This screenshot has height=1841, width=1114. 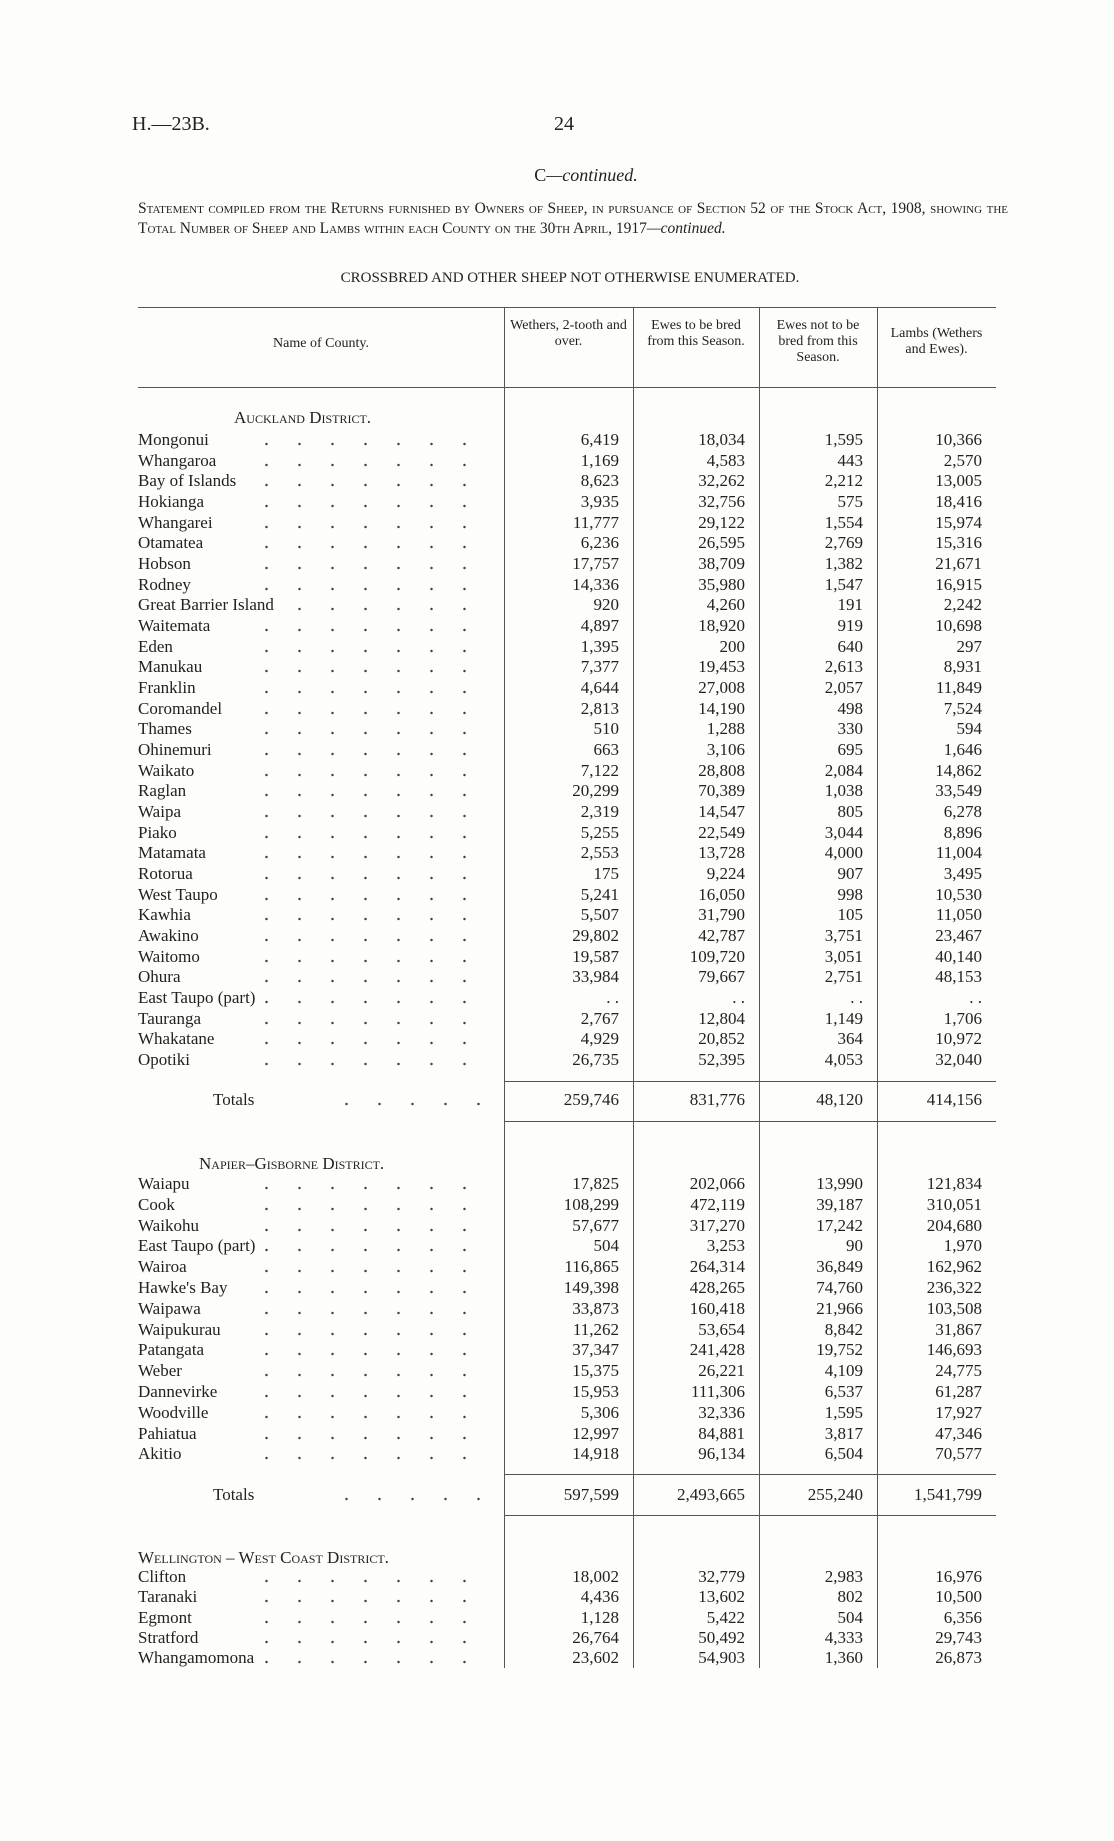 What do you see at coordinates (171, 1597) in the screenshot?
I see `county-name: Taranaki` at bounding box center [171, 1597].